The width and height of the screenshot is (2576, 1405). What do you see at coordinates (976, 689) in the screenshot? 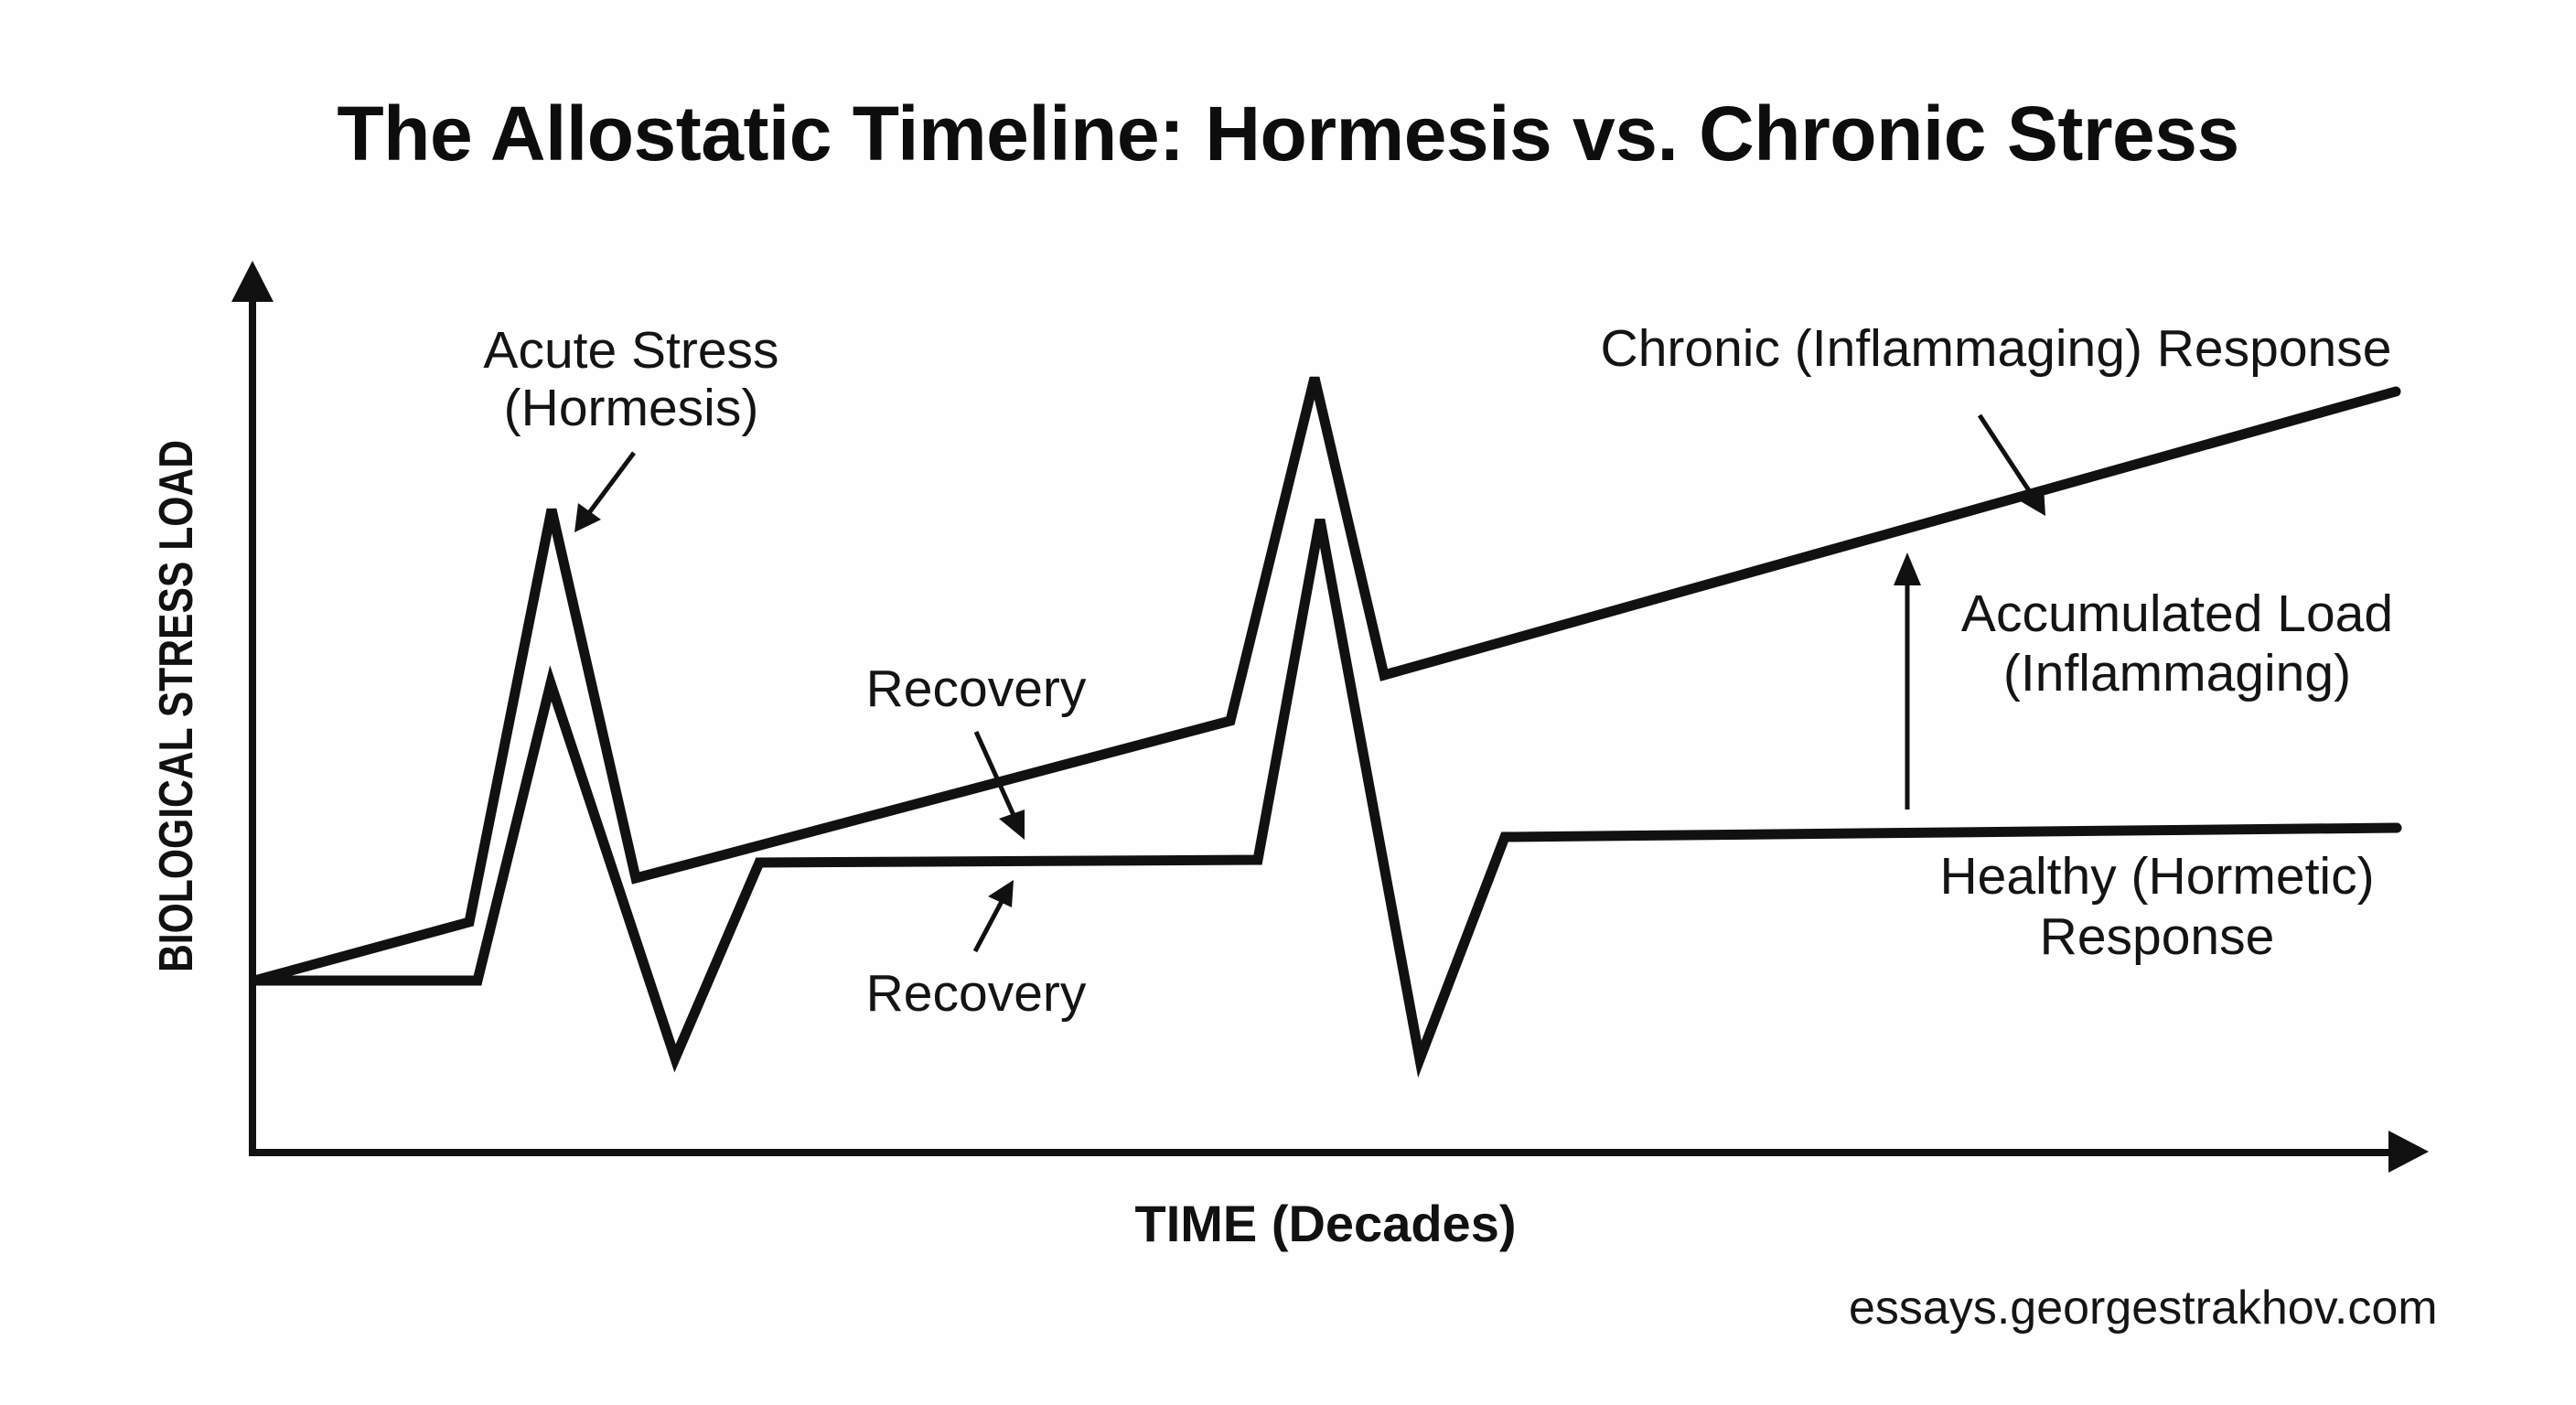
I see `recovery-upper-label: Recovery` at bounding box center [976, 689].